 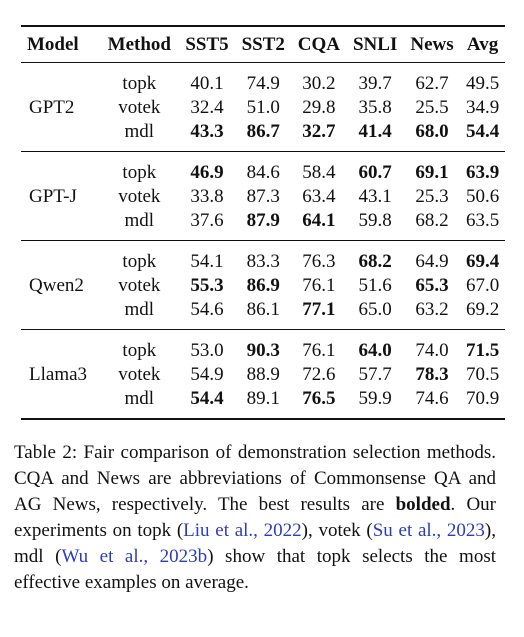 I want to click on value-cell: 63.2, so click(x=432, y=309).